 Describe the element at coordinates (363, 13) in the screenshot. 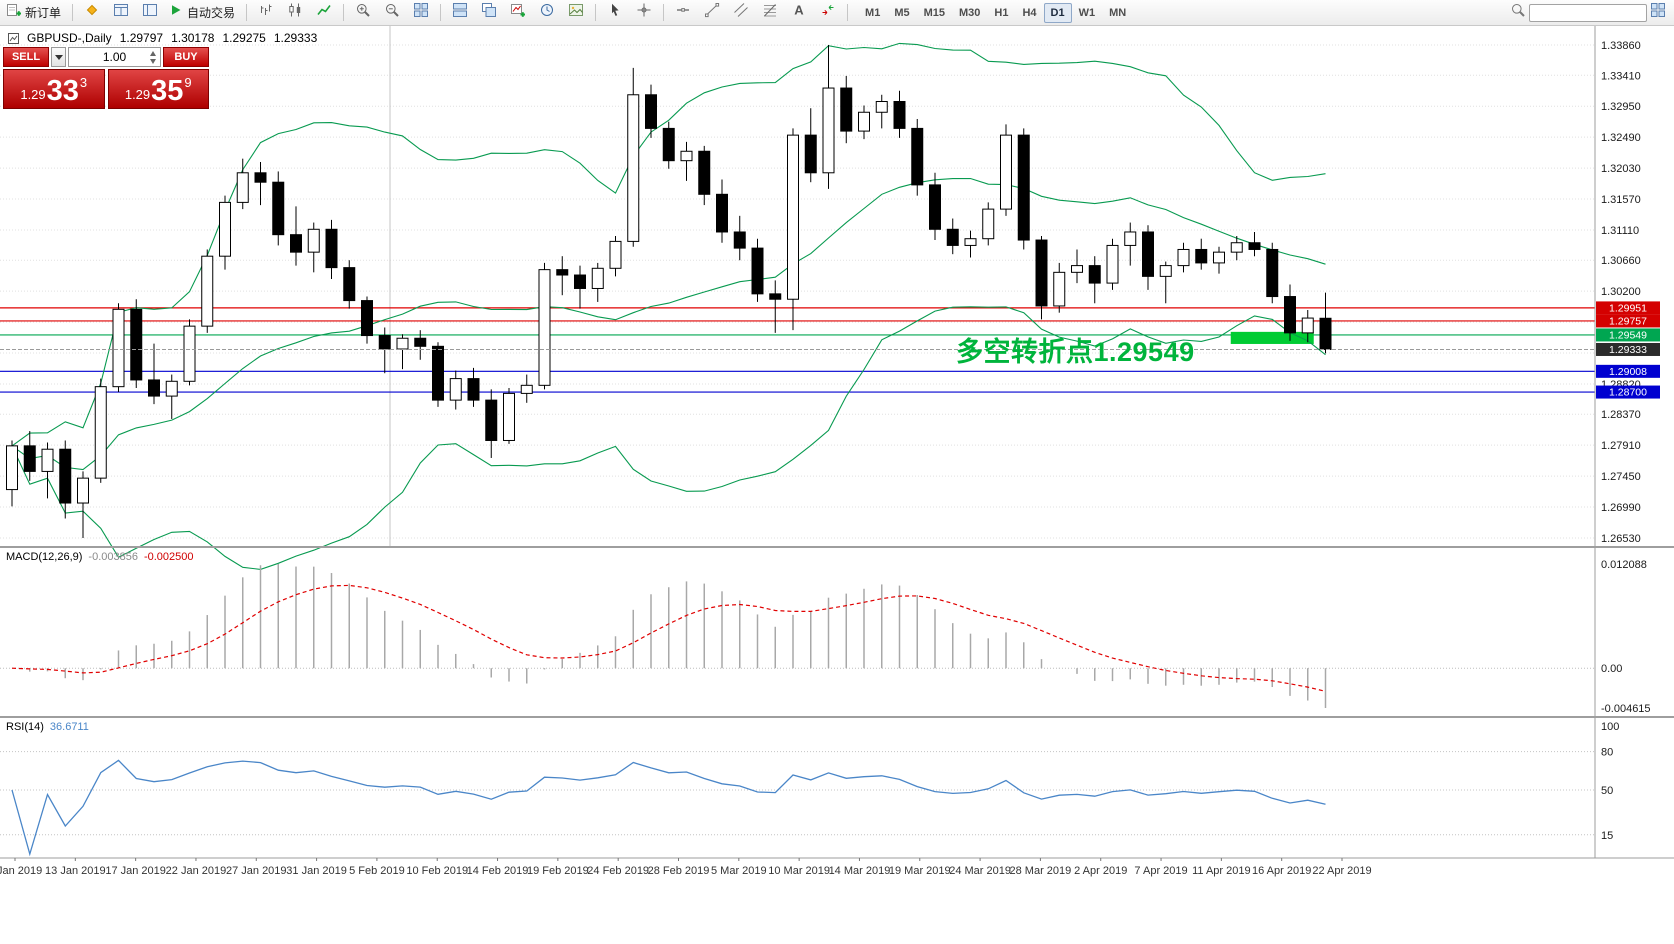

I see `zoom-in-button` at that location.